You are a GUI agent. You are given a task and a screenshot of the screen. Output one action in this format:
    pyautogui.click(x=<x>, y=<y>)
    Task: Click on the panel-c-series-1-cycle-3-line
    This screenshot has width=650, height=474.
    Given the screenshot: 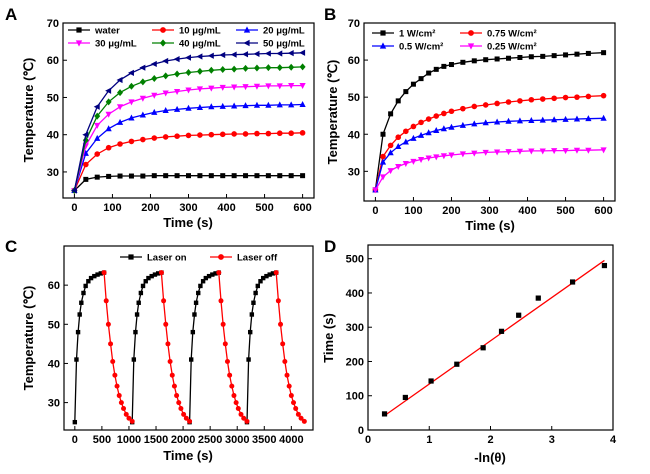 What is the action you would take?
    pyautogui.click(x=290, y=347)
    